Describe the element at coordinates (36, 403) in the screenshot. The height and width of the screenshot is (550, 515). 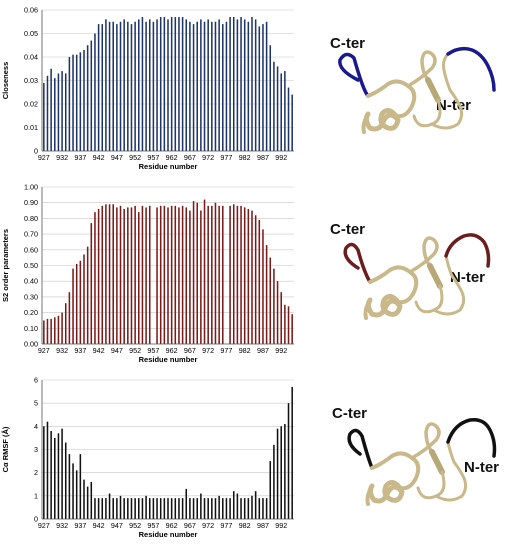
I see `y-tick-label: 5` at that location.